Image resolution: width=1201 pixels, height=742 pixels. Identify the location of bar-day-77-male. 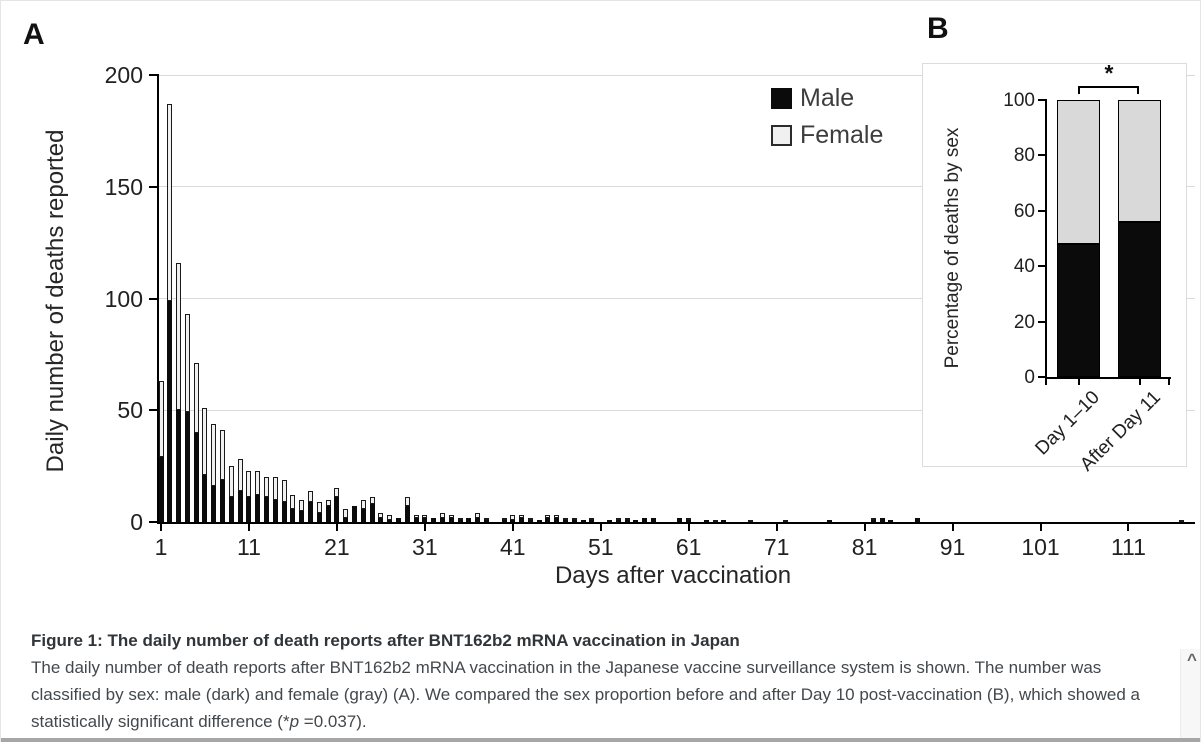
(829, 520).